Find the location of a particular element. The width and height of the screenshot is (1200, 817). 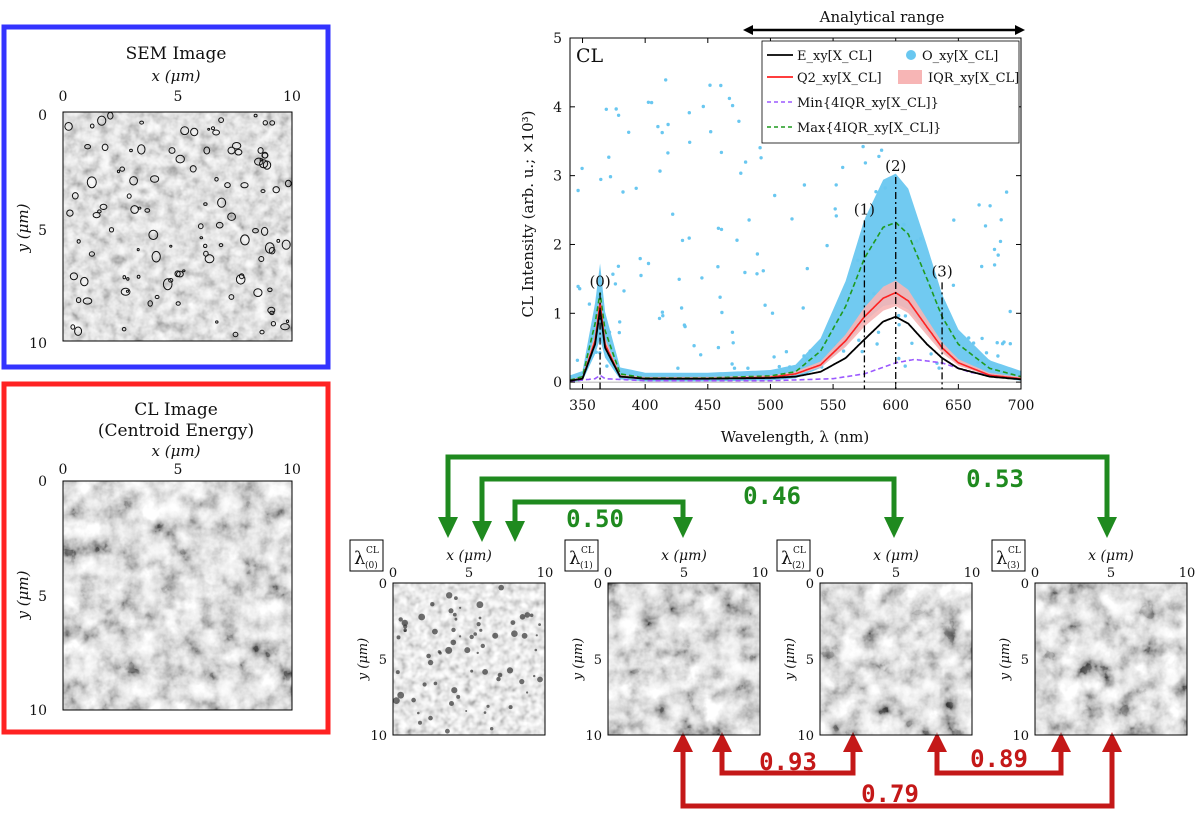

x-tick-label: 650 is located at coordinates (958, 406).